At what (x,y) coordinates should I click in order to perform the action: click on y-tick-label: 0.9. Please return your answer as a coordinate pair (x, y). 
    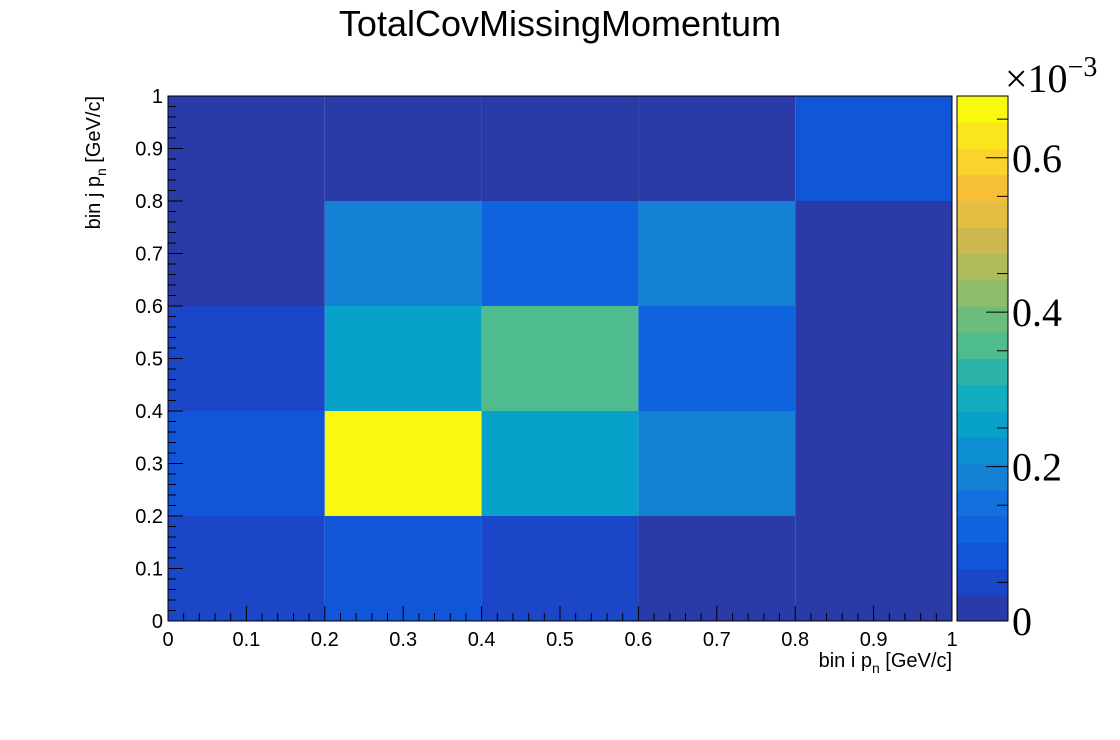
    Looking at the image, I should click on (149, 150).